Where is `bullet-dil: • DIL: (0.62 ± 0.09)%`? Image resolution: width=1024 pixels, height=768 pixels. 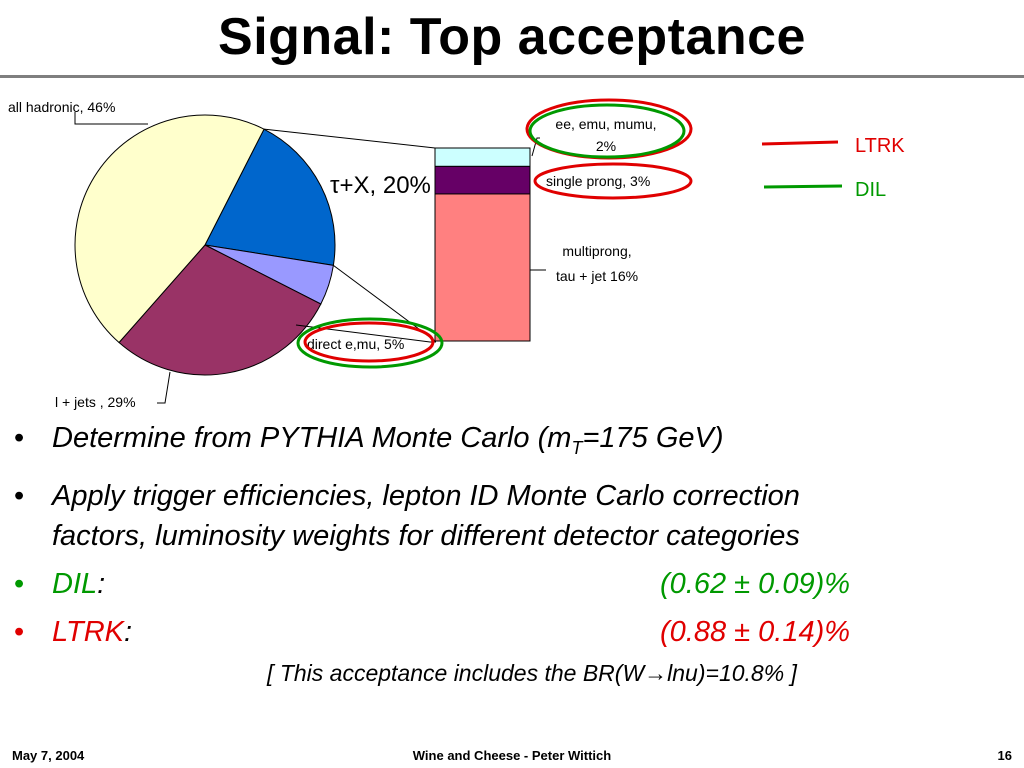
bullet-dil: • DIL: (0.62 ± 0.09)% is located at coordinates (514, 584).